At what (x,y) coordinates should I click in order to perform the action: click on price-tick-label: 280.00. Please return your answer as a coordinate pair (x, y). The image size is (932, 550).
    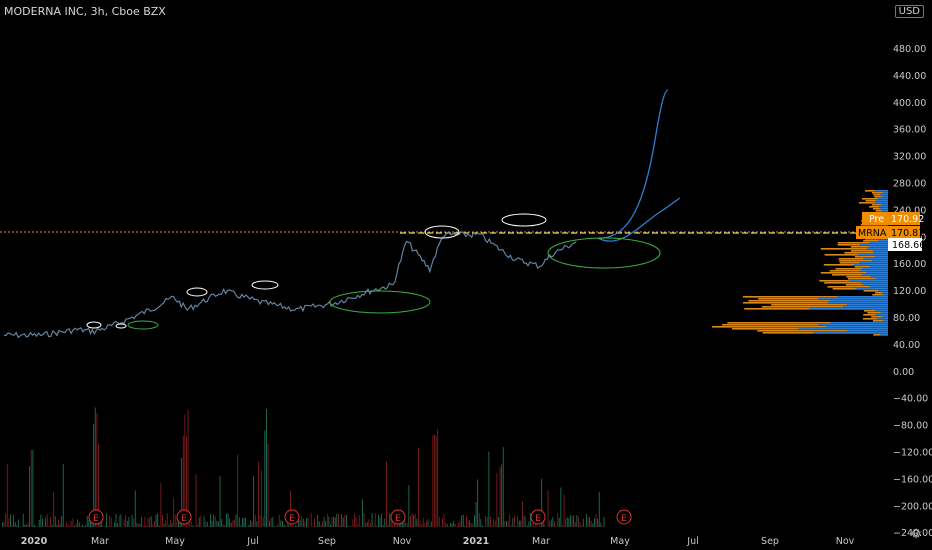
    Looking at the image, I should click on (909, 184).